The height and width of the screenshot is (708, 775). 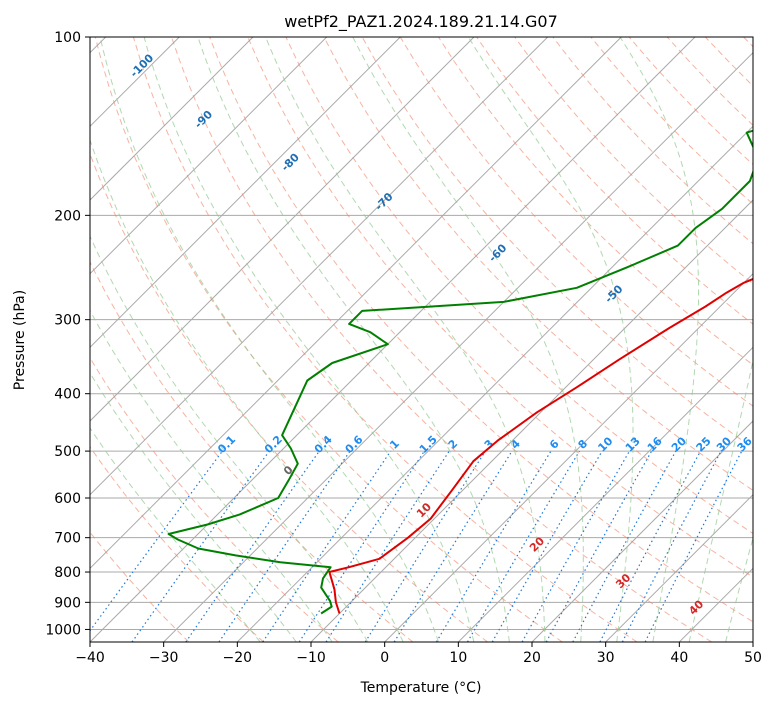 I want to click on x-tick-label: 40, so click(x=679, y=658).